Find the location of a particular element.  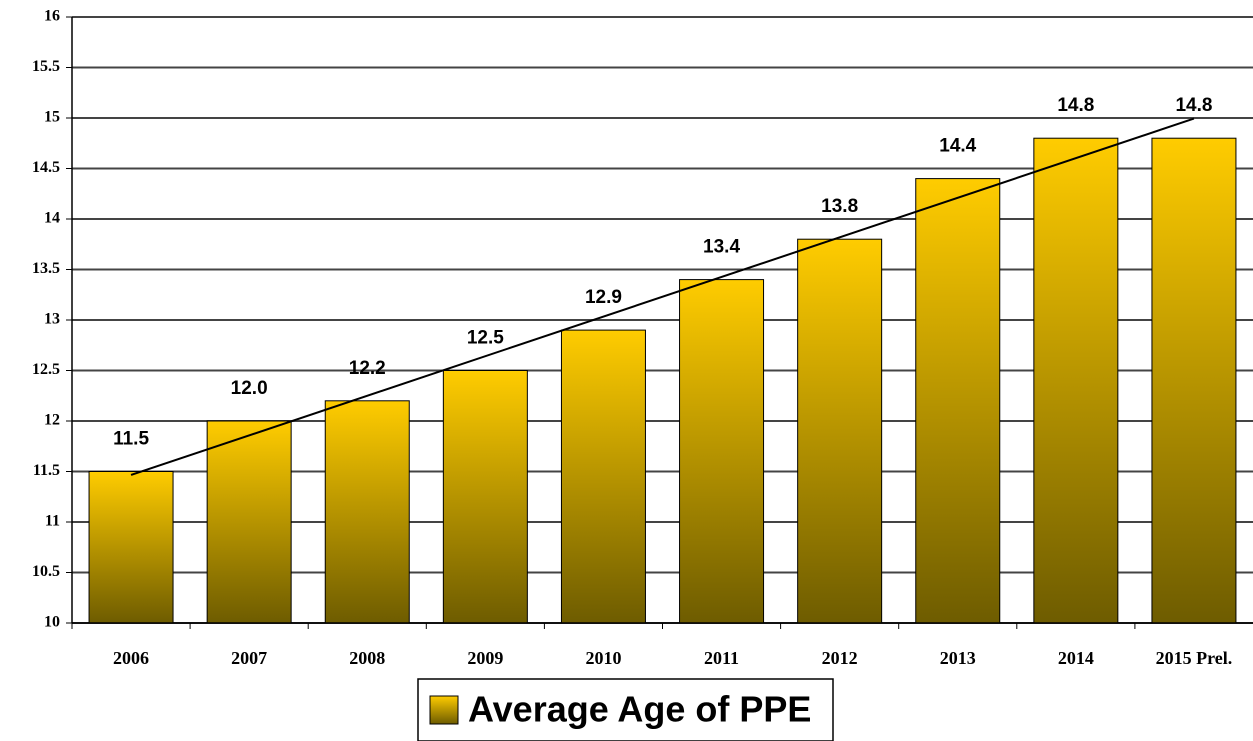

y-tick-label: 11.5 is located at coordinates (46, 470).